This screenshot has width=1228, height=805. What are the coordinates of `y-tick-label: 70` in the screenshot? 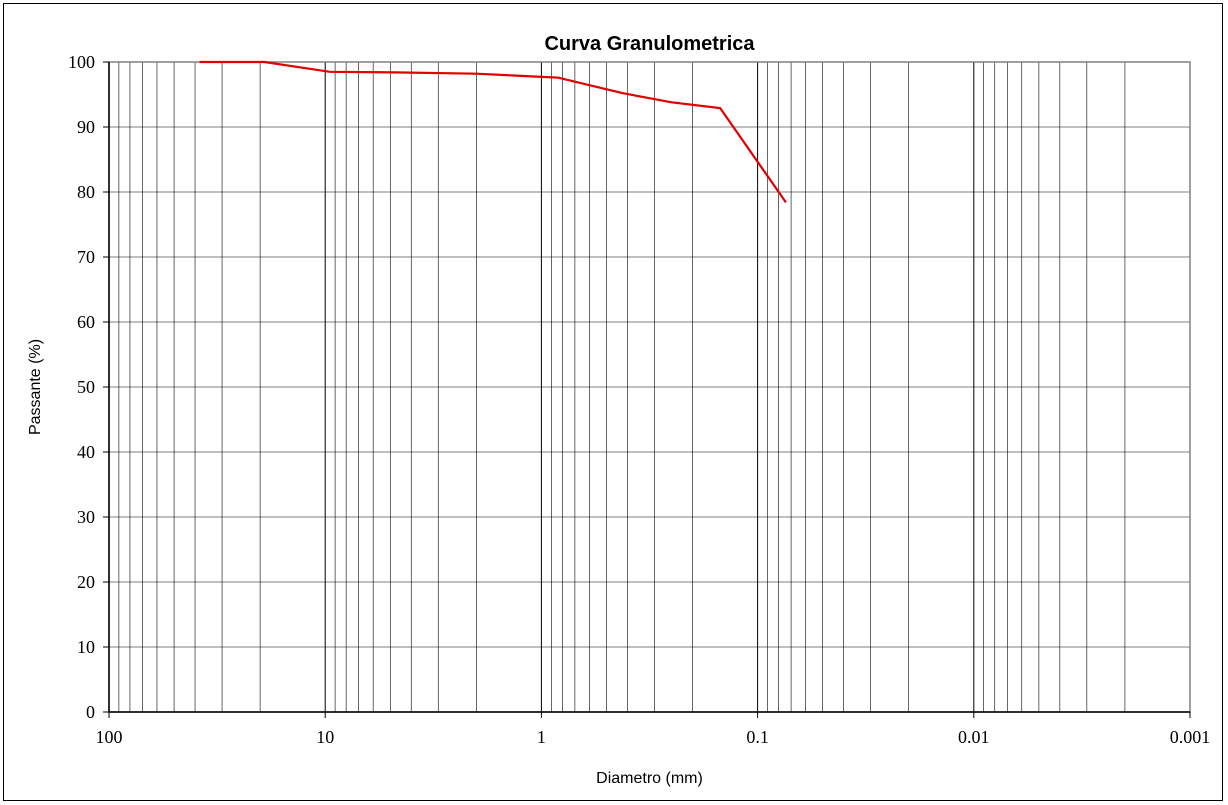 It's located at (86, 257).